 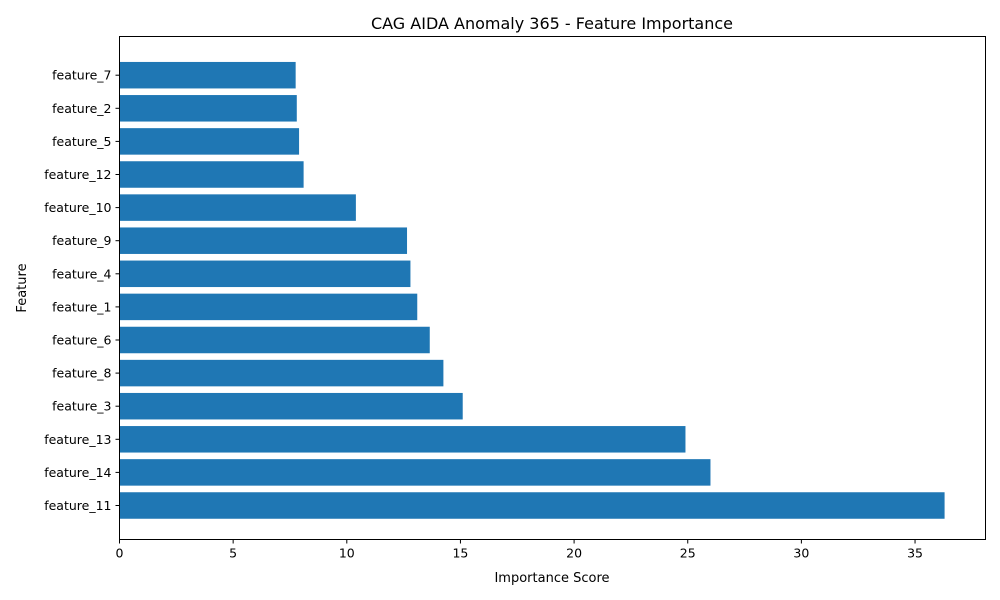 What do you see at coordinates (81, 406) in the screenshot?
I see `y-tick-label: feature_3` at bounding box center [81, 406].